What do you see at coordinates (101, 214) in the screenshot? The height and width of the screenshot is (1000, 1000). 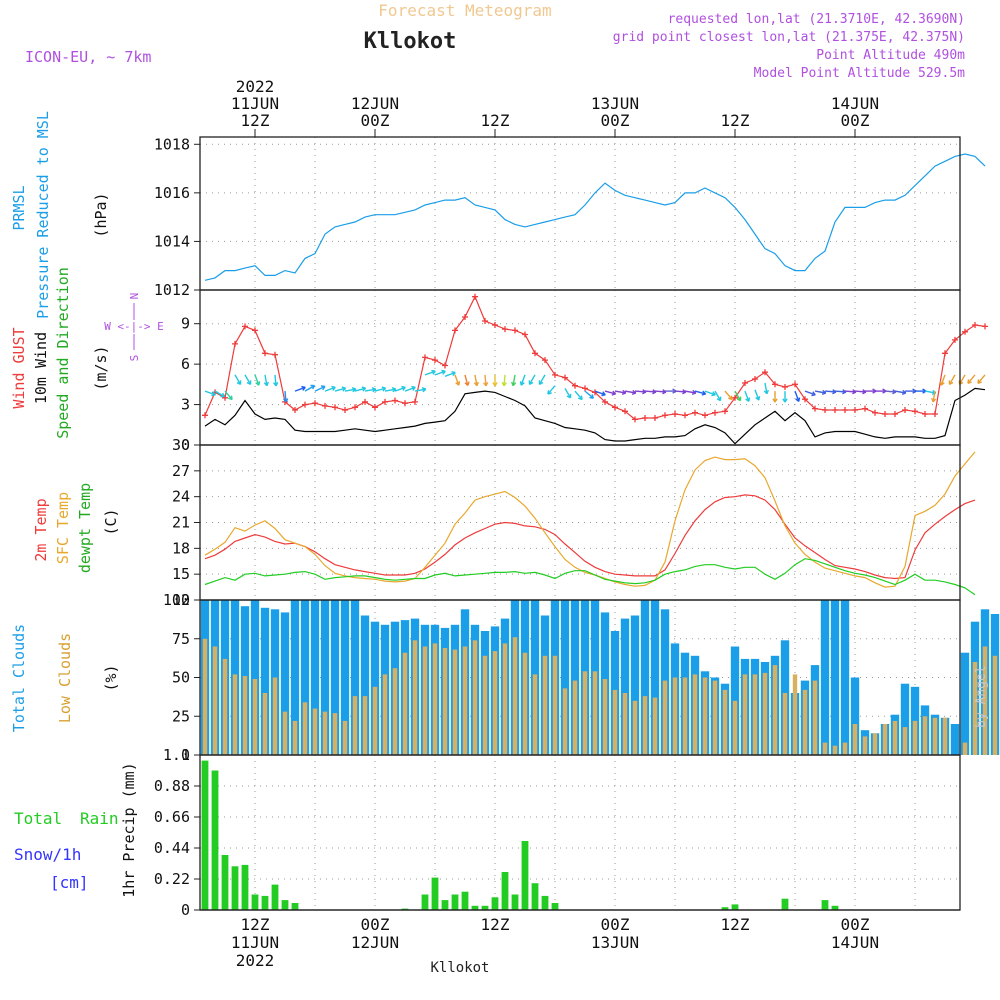 I see `pressure-ylabel: (hPa)` at bounding box center [101, 214].